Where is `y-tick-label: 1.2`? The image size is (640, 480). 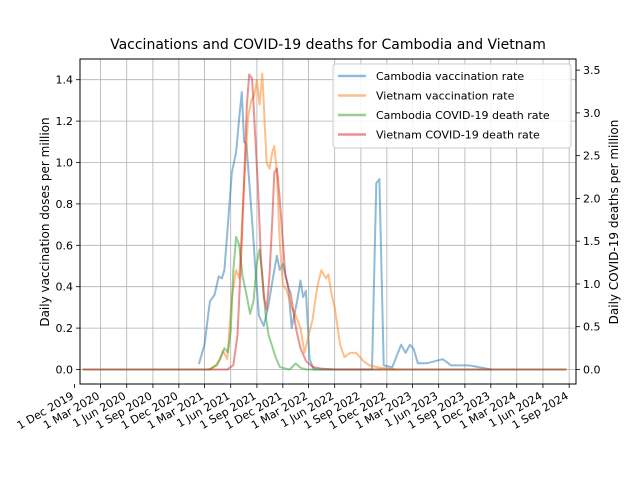 y-tick-label: 1.2 is located at coordinates (65, 121).